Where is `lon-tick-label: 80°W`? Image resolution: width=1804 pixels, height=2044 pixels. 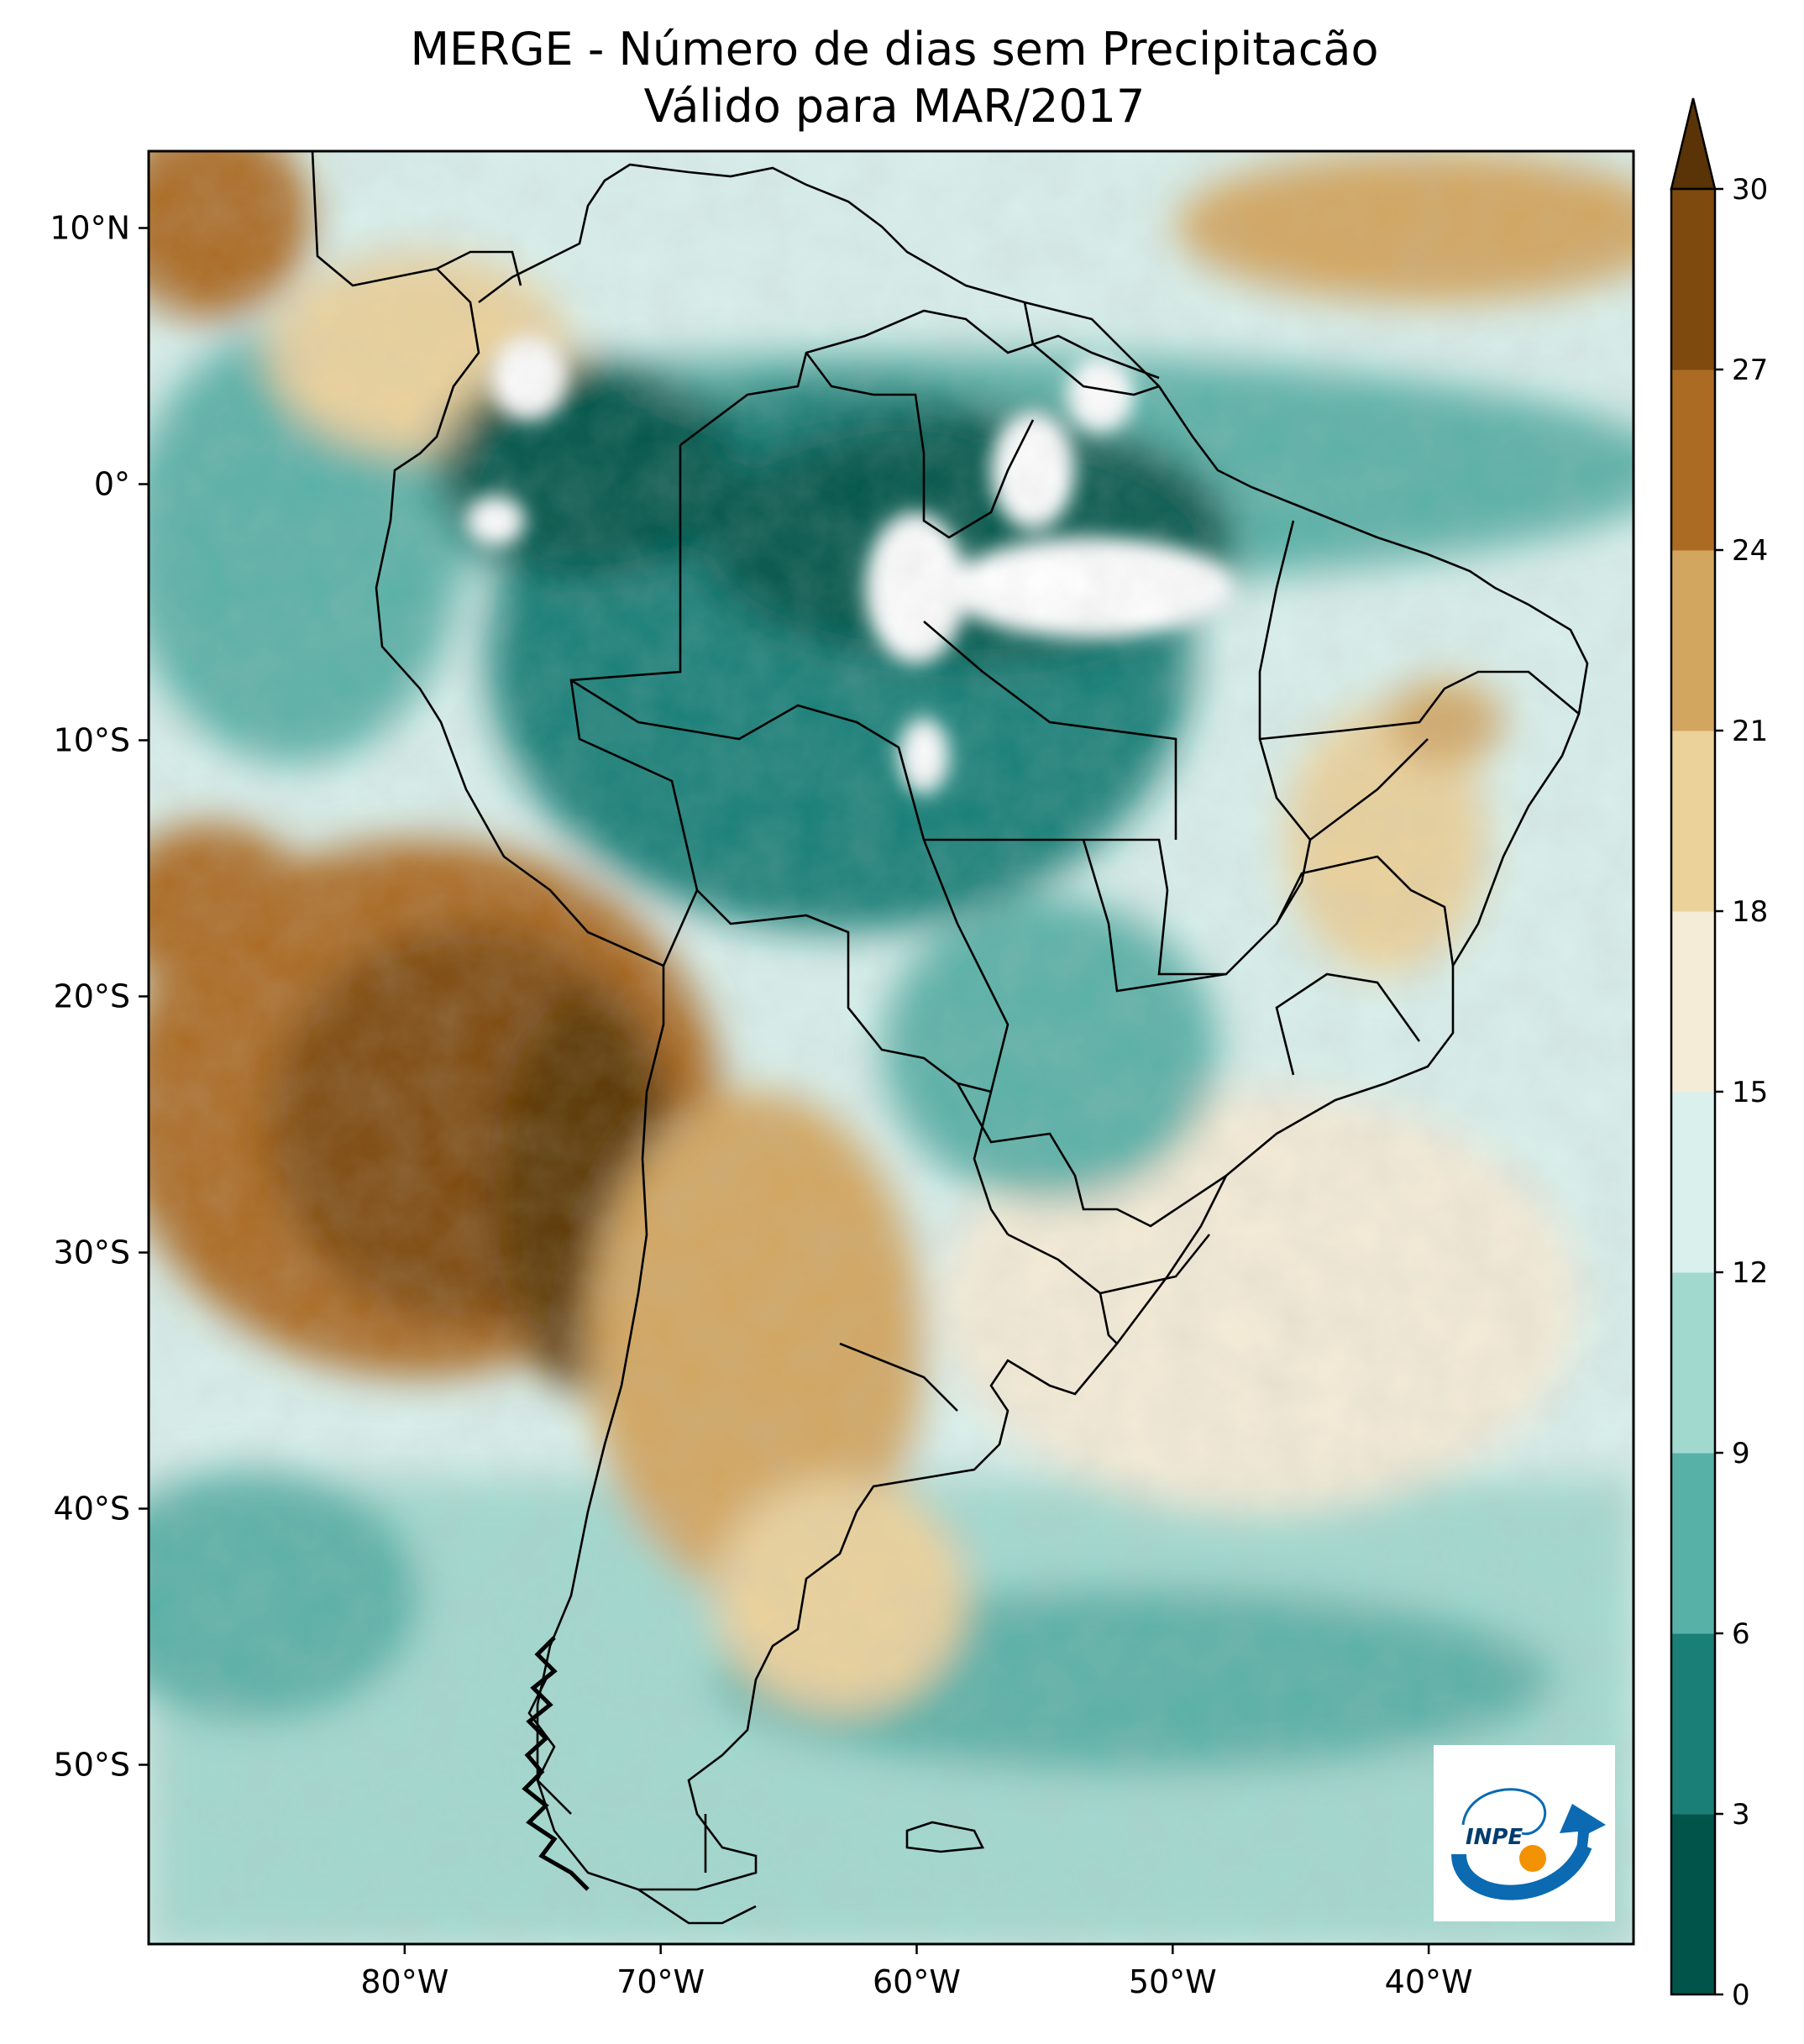 lon-tick-label: 80°W is located at coordinates (404, 1981).